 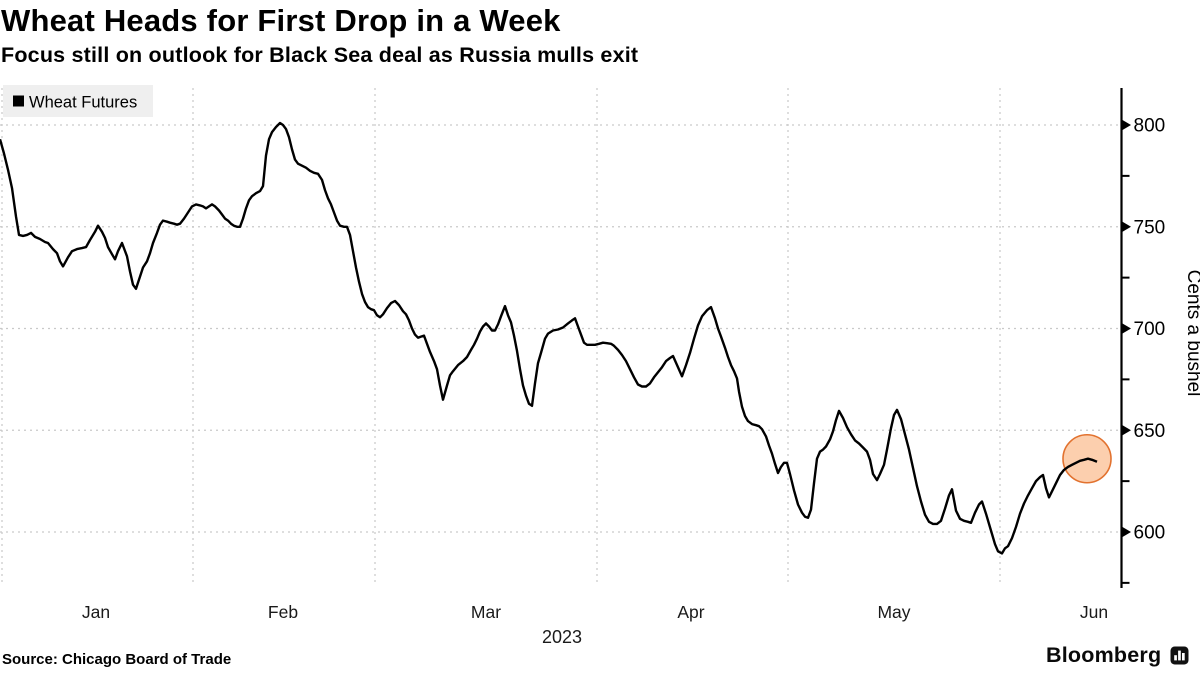 I want to click on month-label: Apr, so click(x=690, y=612).